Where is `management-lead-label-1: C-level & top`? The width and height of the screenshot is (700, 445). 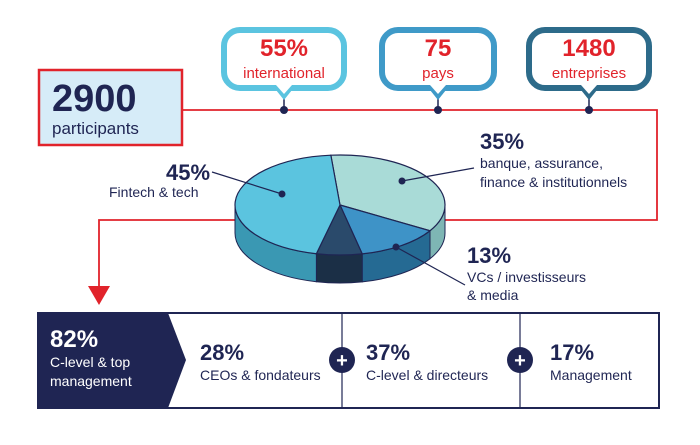 management-lead-label-1: C-level & top is located at coordinates (90, 362).